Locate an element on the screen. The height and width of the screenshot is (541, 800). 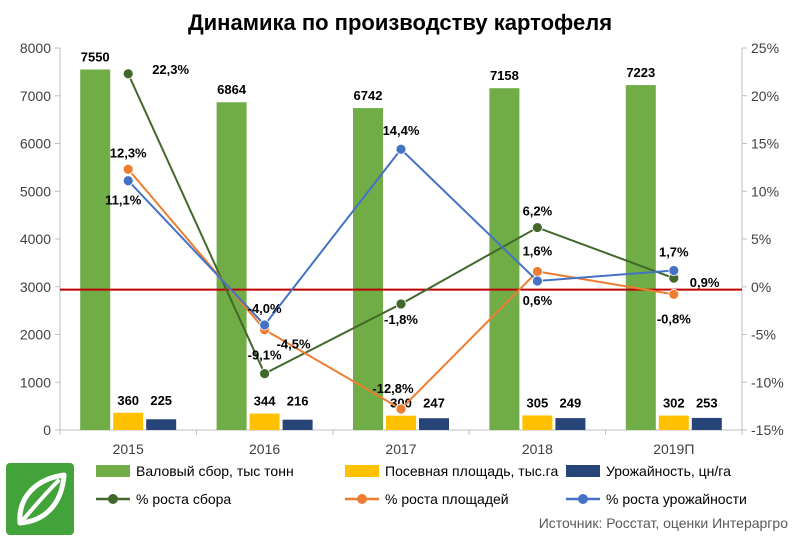
legend-label: % роста урожайности is located at coordinates (676, 499).